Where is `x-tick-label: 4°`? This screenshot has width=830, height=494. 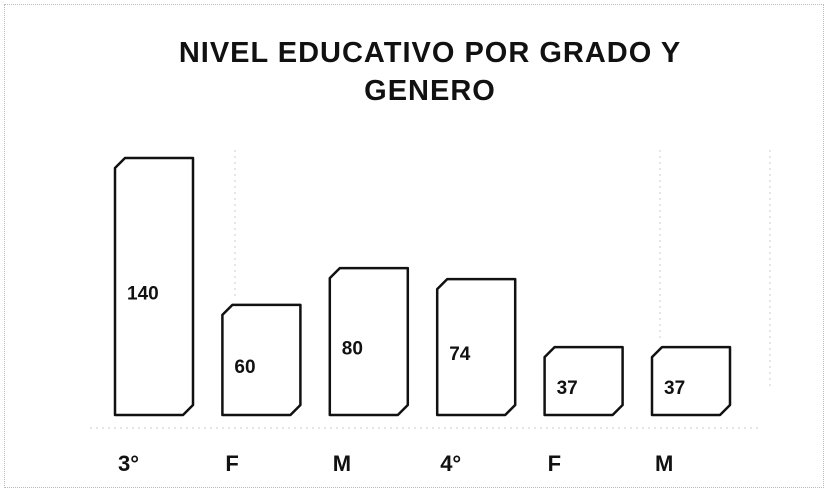 x-tick-label: 4° is located at coordinates (450, 463).